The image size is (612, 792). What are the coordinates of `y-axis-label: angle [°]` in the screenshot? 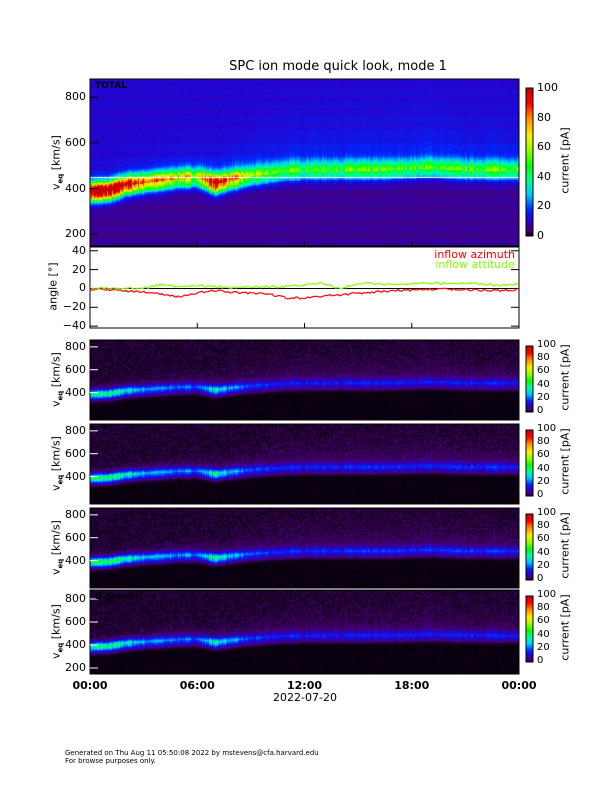 It's located at (53, 286).